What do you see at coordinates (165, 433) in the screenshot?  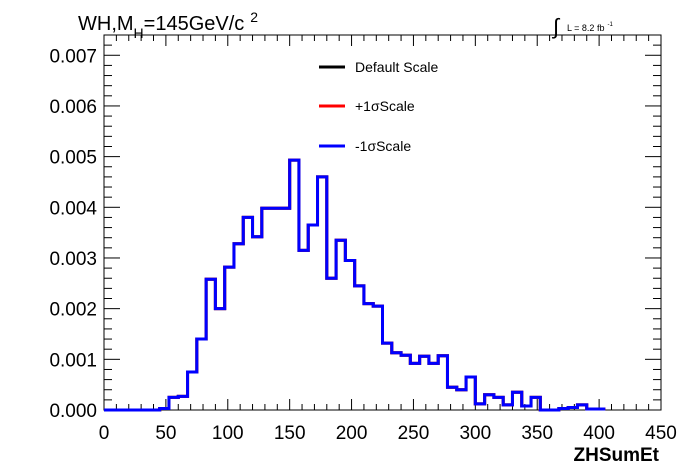 I see `x-tick-label: 50` at bounding box center [165, 433].